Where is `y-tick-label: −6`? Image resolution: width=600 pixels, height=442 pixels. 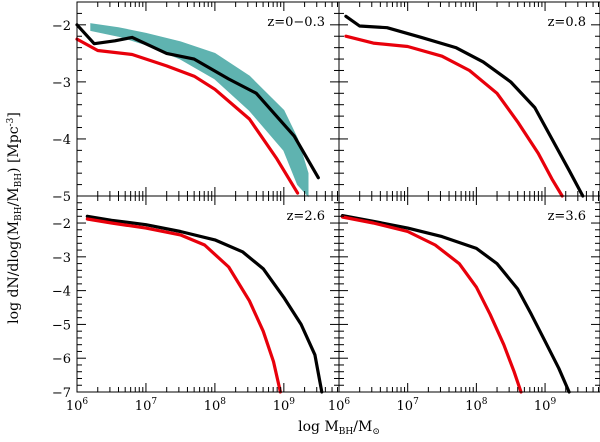 y-tick-label: −6 is located at coordinates (61, 359).